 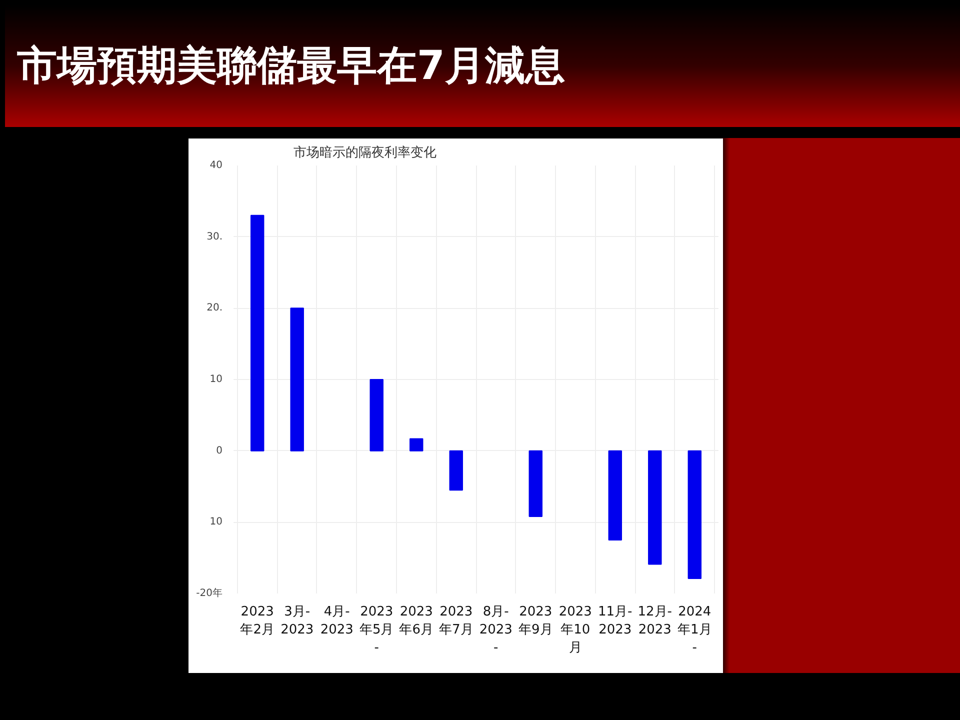 What do you see at coordinates (416, 621) in the screenshot?
I see `x-tick-label: 2023 年6月` at bounding box center [416, 621].